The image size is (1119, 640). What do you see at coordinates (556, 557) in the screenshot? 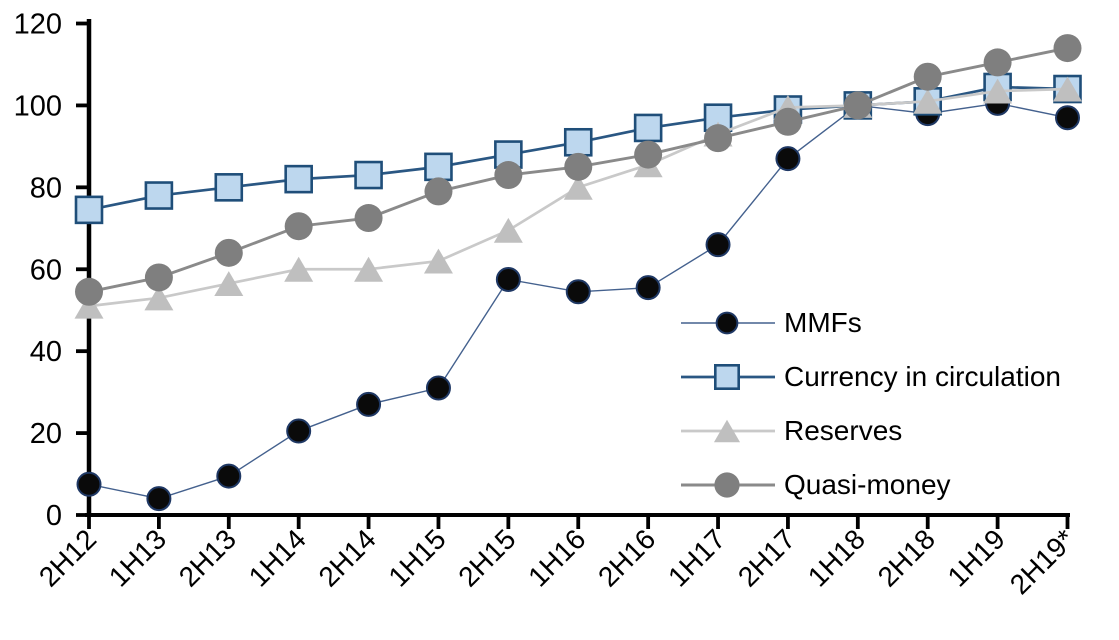
I see `x-tick-label: 1H16` at bounding box center [556, 557].